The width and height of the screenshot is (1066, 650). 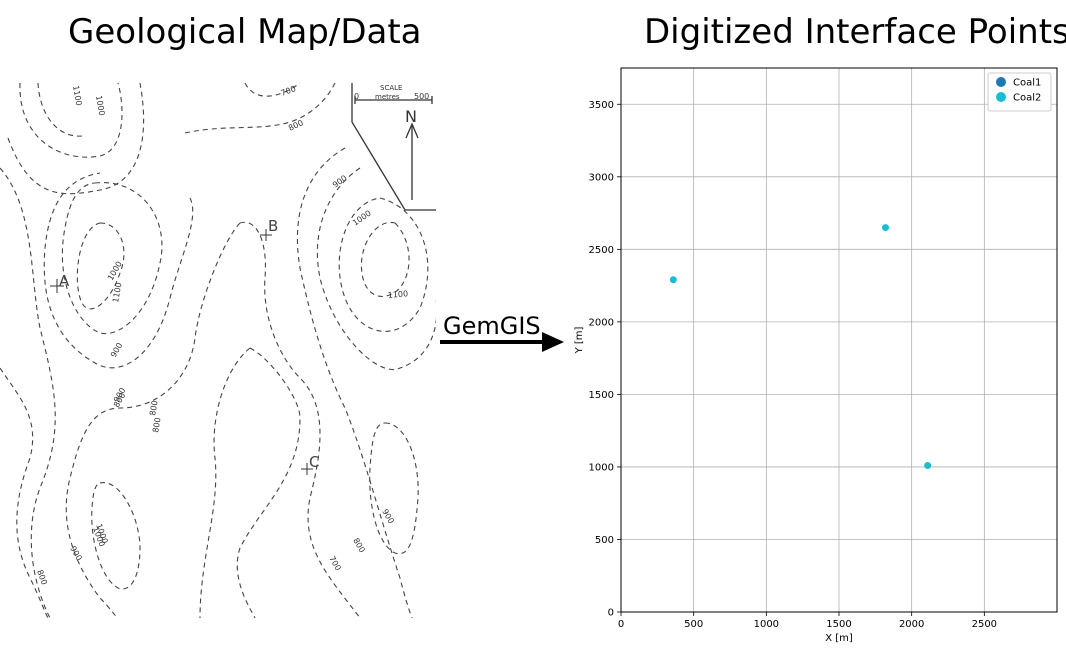 What do you see at coordinates (100, 106) in the screenshot?
I see `contour-label: 1000` at bounding box center [100, 106].